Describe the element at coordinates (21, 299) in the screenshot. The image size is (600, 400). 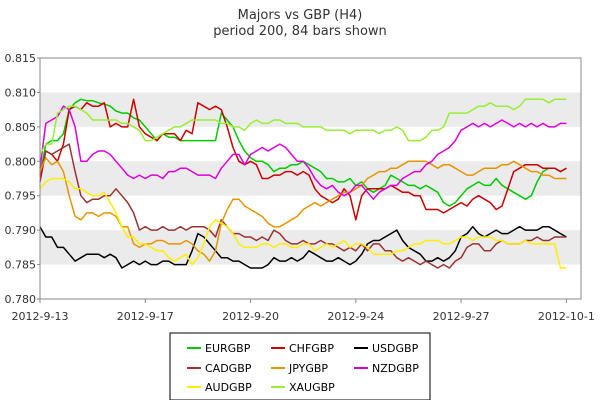
I see `y-tick-label: 0.780` at that location.